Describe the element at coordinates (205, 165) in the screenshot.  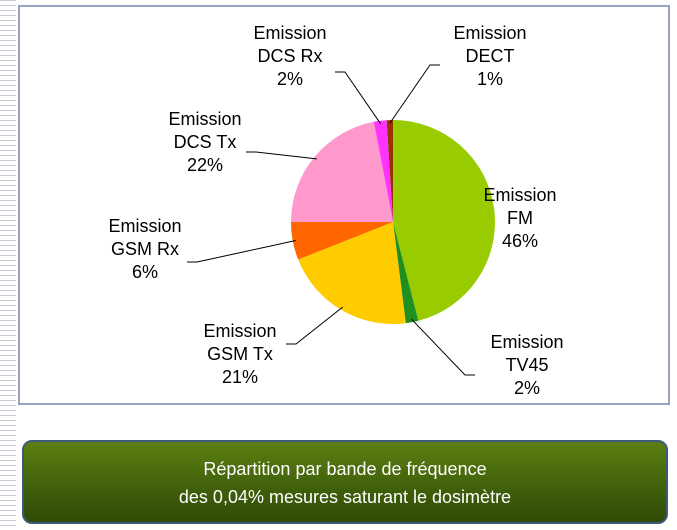
I see `slice-value-label: 22%` at that location.